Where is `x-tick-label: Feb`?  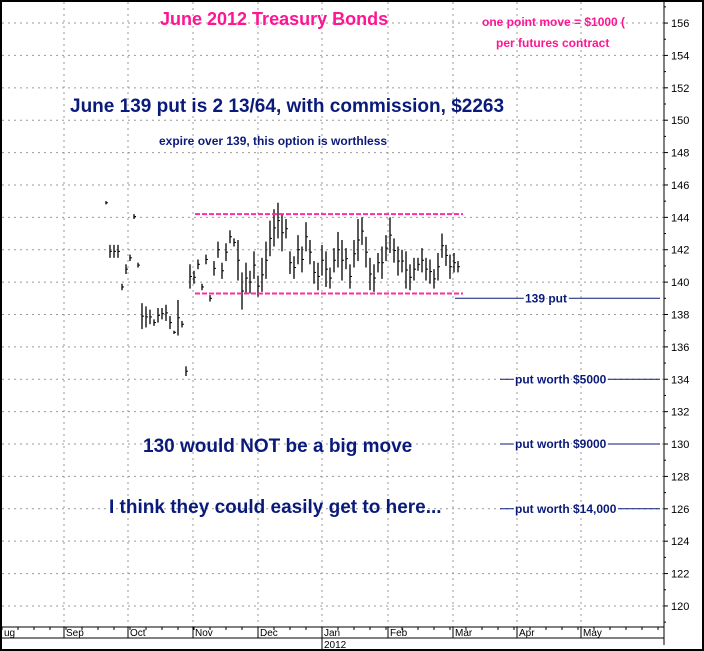 x-tick-label: Feb is located at coordinates (399, 633).